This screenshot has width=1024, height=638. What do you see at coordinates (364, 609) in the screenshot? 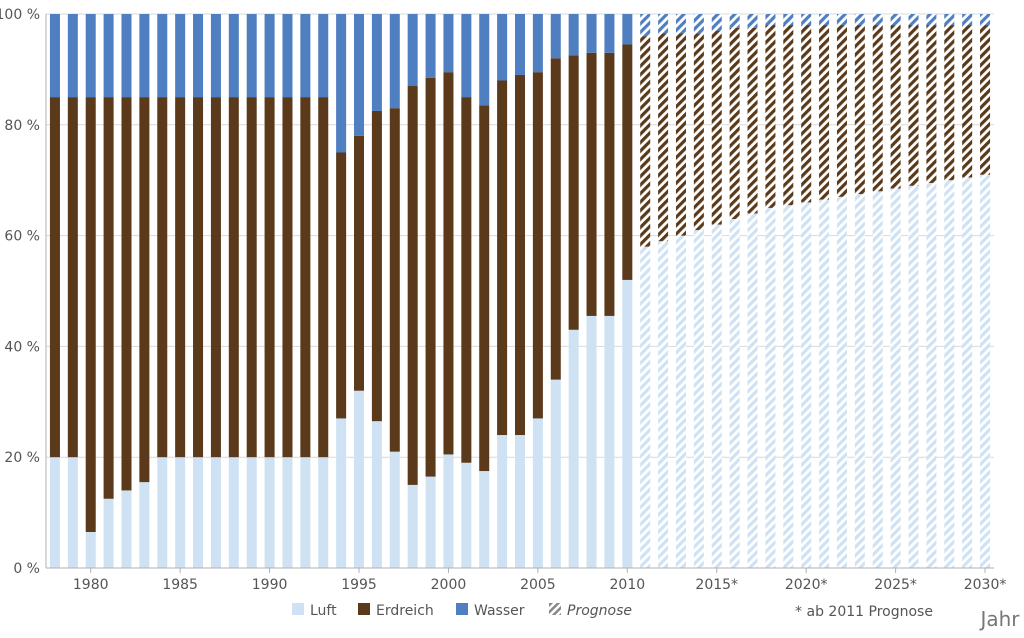
I see `legend-swatch-erdreich` at bounding box center [364, 609].